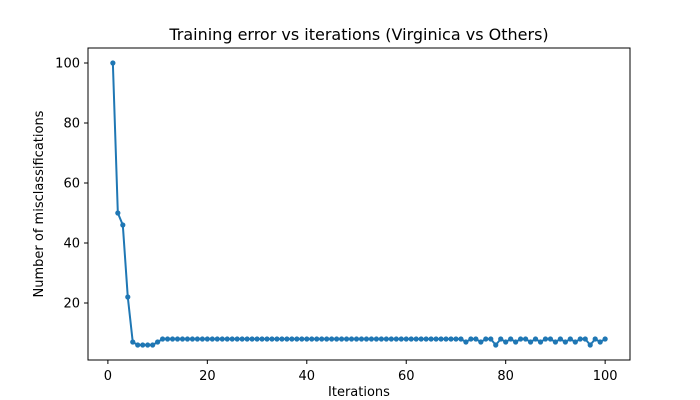  Describe the element at coordinates (207, 376) in the screenshot. I see `x-tick-label: 20` at that location.